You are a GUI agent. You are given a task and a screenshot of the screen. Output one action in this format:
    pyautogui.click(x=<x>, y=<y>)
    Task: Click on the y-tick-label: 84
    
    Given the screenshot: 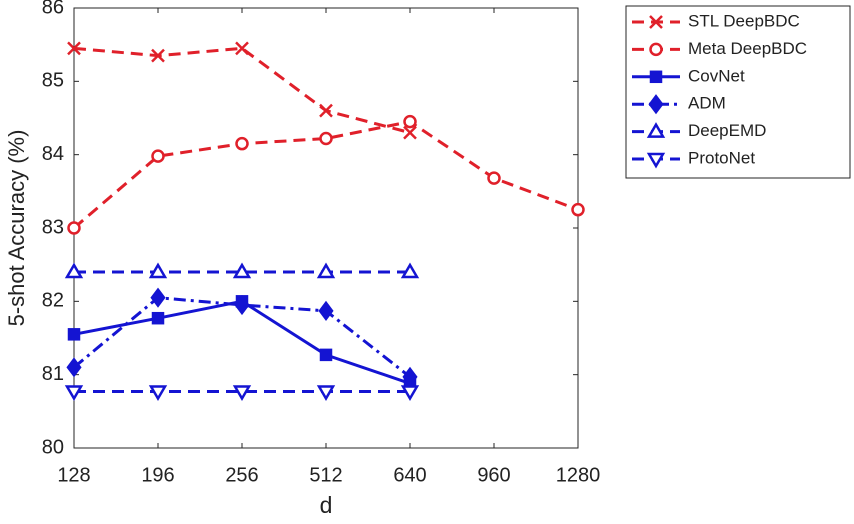 What is the action you would take?
    pyautogui.click(x=53, y=154)
    